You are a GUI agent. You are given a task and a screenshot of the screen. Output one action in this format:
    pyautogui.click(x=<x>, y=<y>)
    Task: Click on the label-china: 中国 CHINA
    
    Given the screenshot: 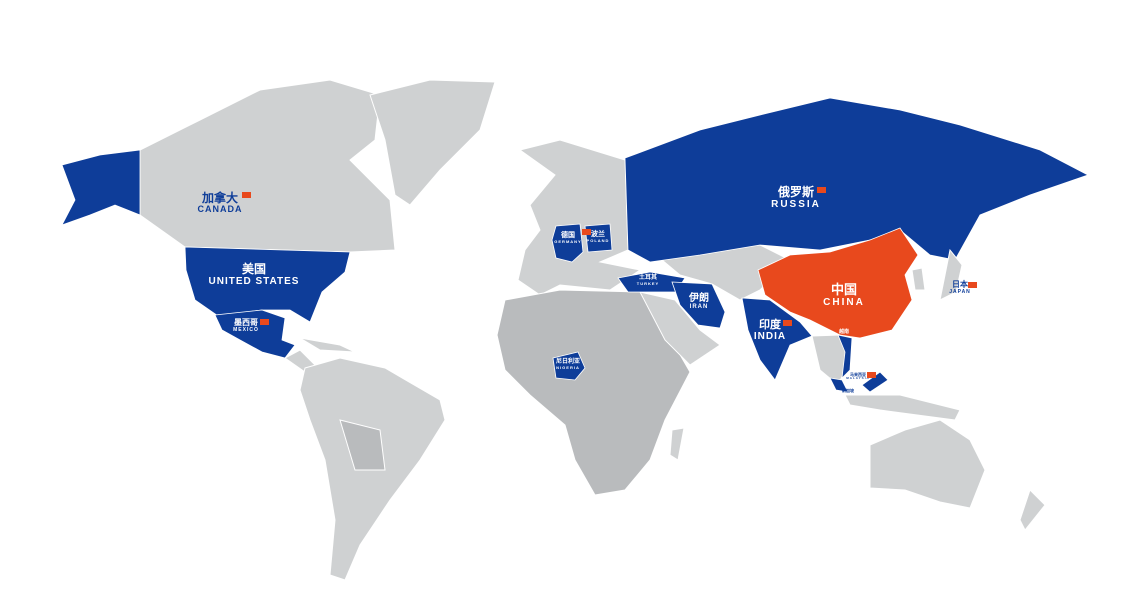 What is the action you would take?
    pyautogui.click(x=844, y=295)
    